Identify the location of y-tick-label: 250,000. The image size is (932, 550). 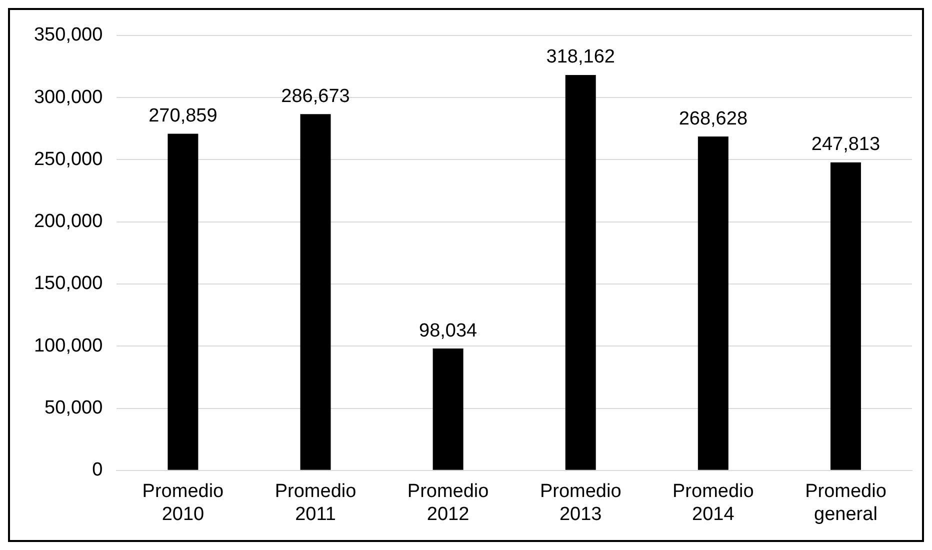
(68, 159).